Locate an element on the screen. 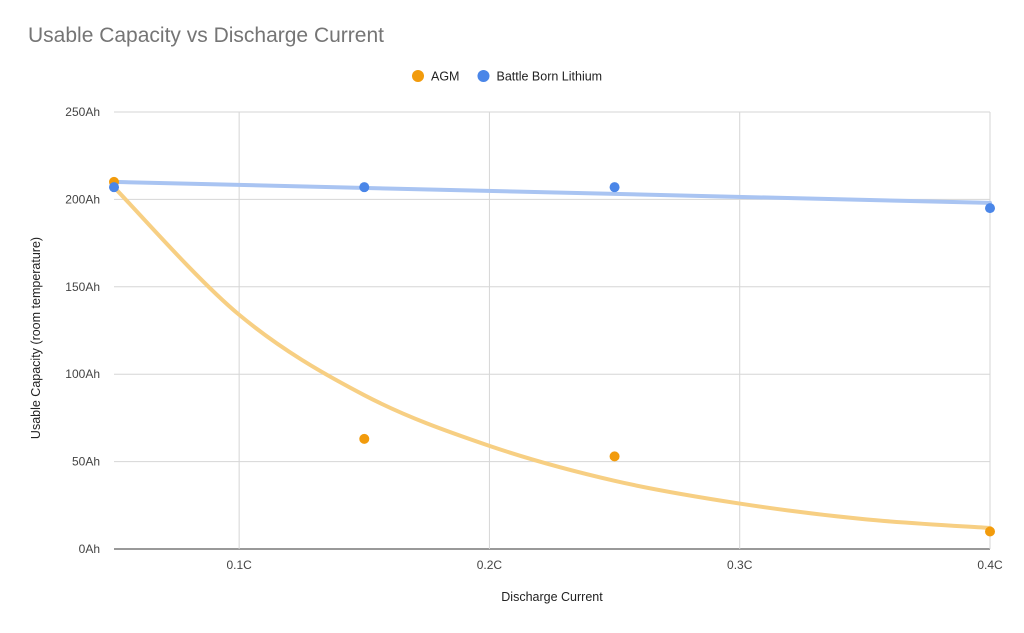 This screenshot has height=633, width=1024. legend-label: AGM is located at coordinates (445, 77).